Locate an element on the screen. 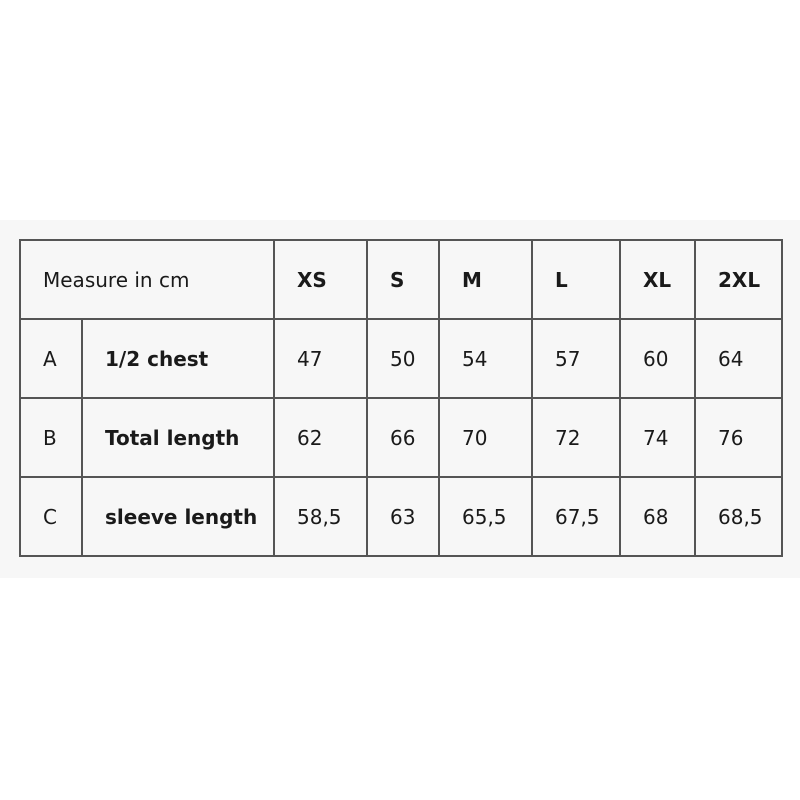  measure-unit-label: Measure in cm is located at coordinates (147, 279).